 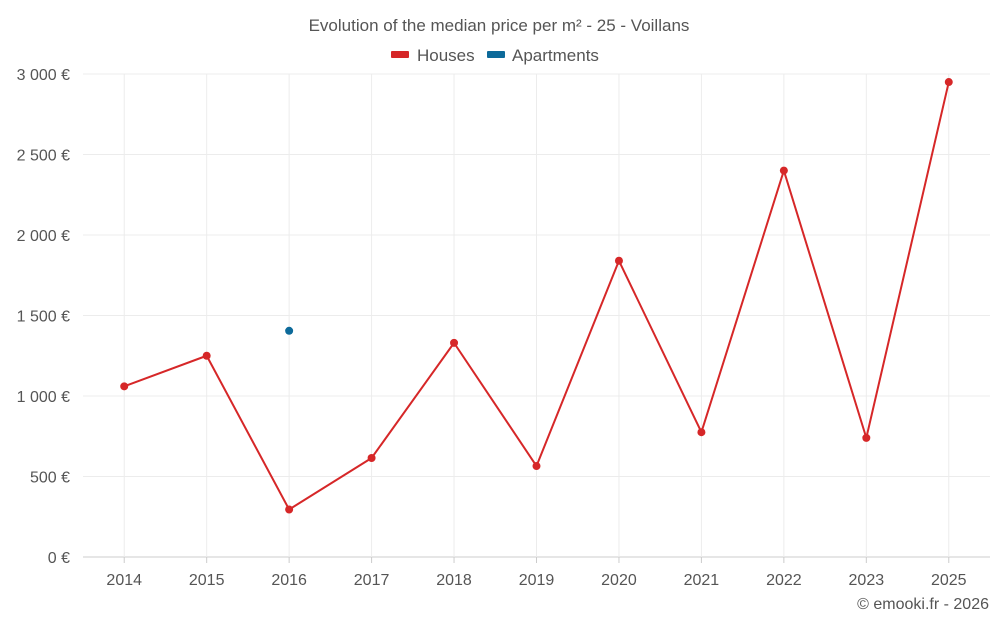 I want to click on legend-label-apartments: Apartments, so click(x=555, y=55).